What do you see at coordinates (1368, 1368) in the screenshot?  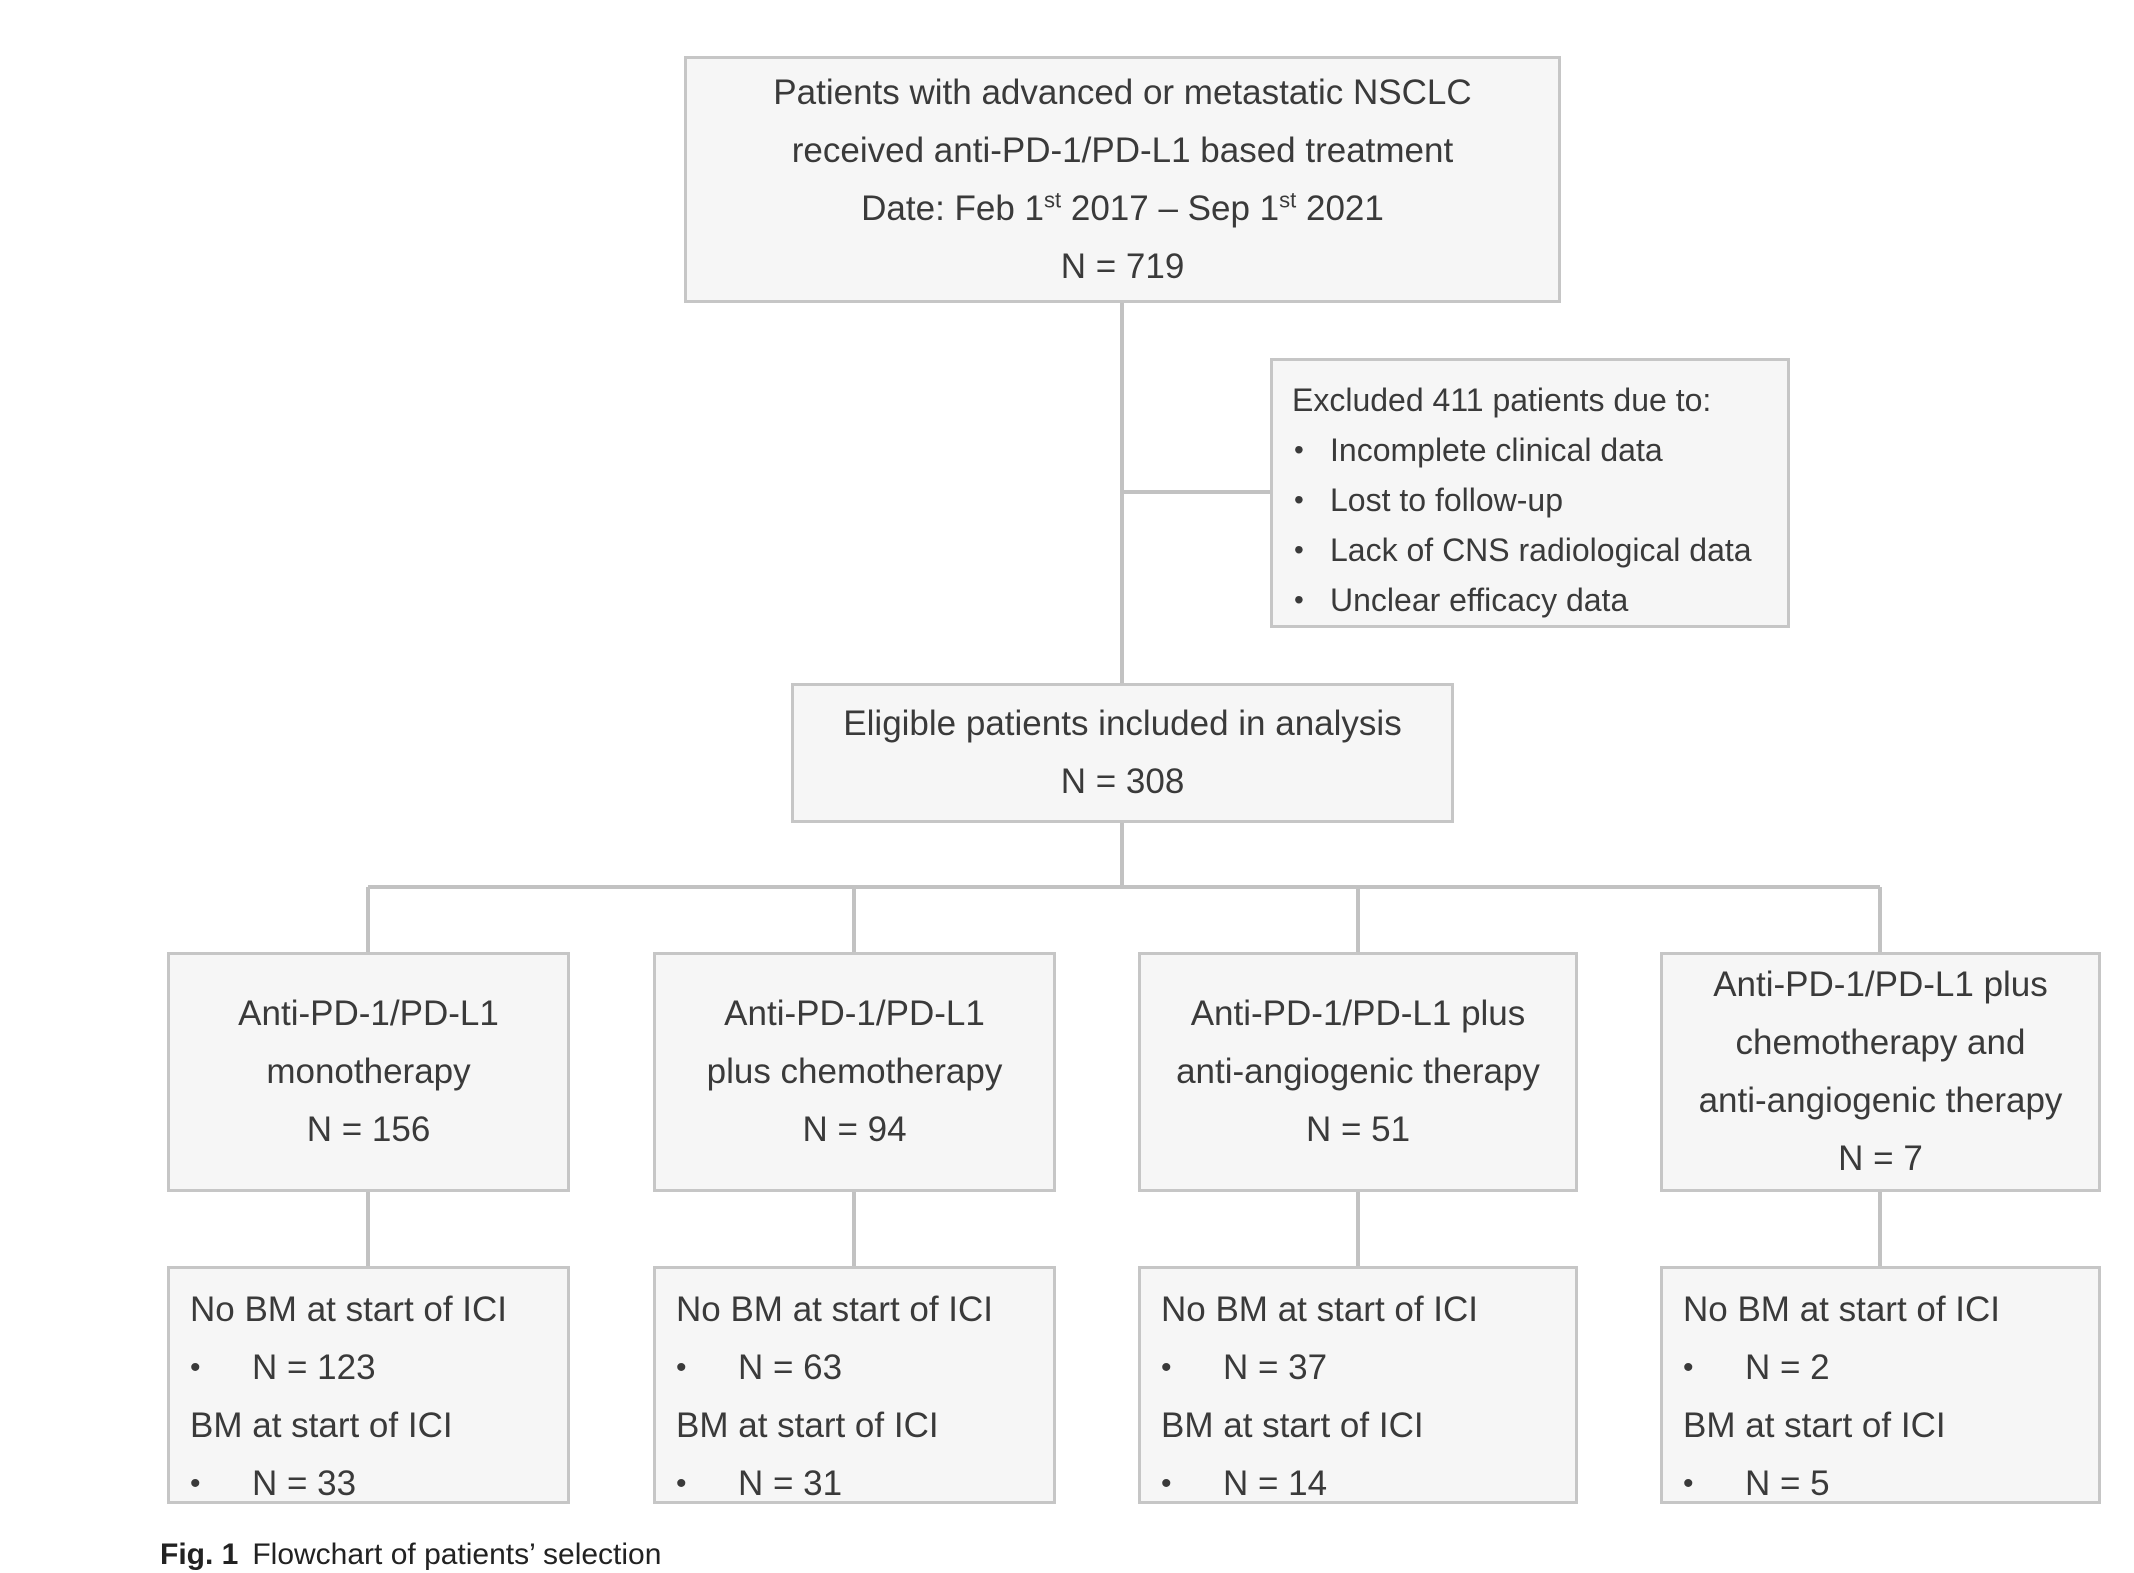 I see `no-bm-count: N = 37` at bounding box center [1368, 1368].